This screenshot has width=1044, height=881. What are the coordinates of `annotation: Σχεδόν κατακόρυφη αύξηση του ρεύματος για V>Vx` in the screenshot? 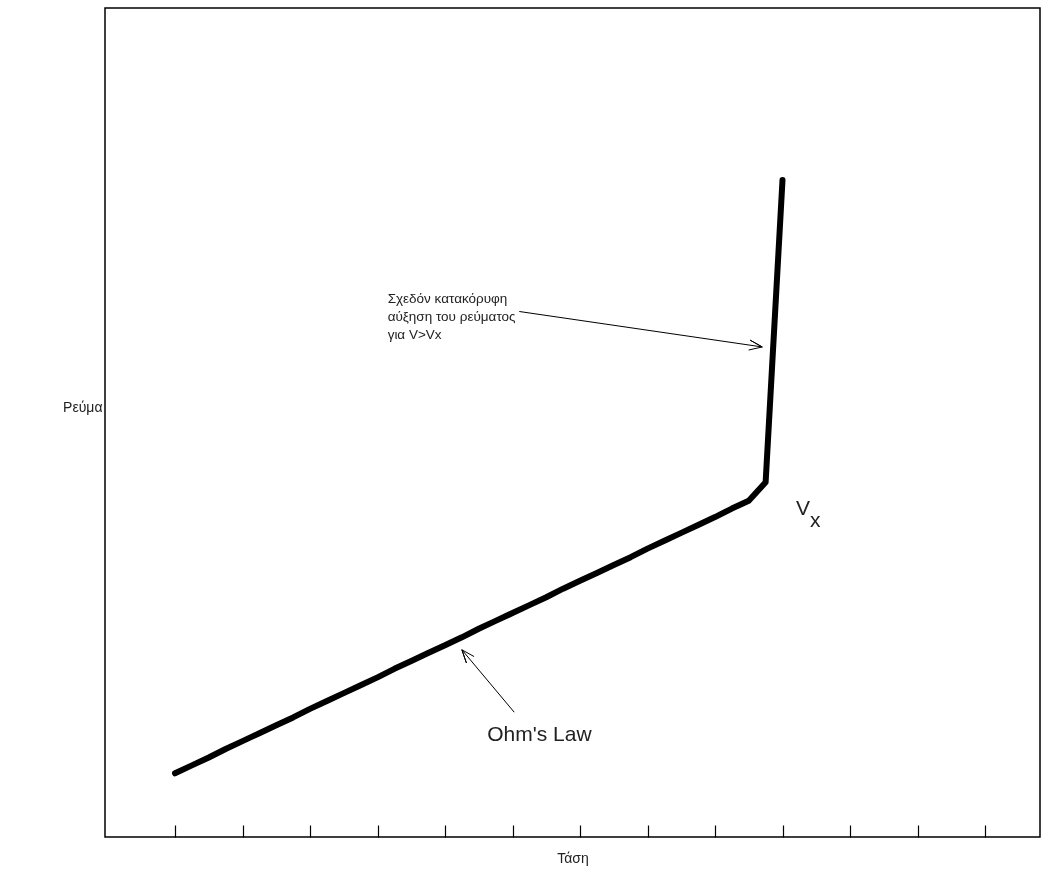 It's located at (452, 316).